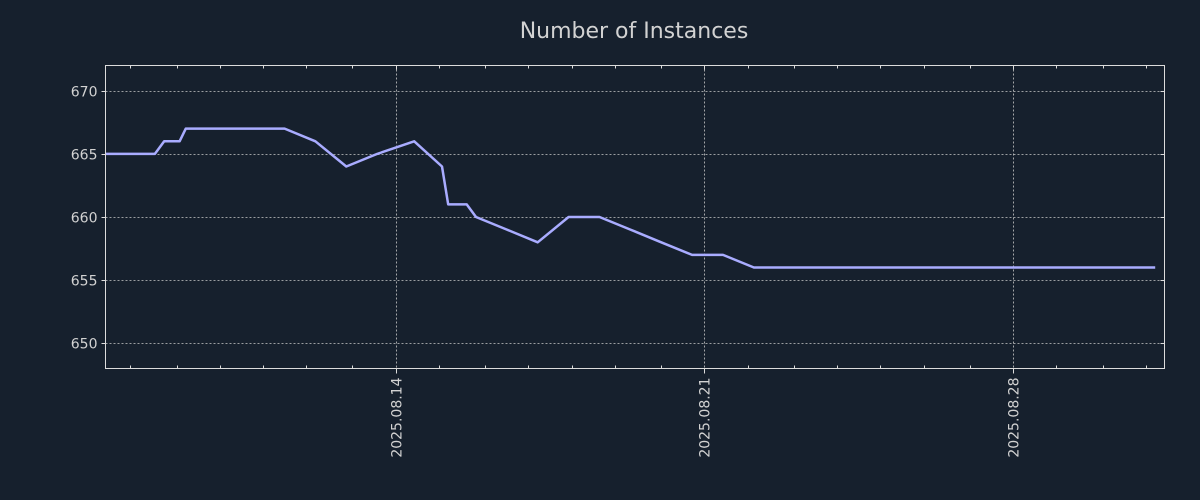  Describe the element at coordinates (706, 418) in the screenshot. I see `x-tick-label: 2025.08.21` at that location.